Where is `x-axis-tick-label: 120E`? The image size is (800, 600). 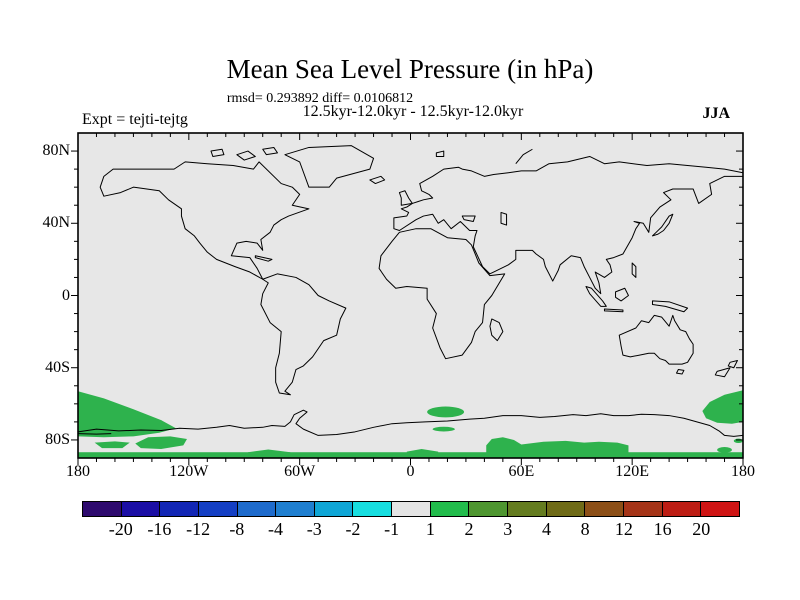
x-axis-tick-label: 120E is located at coordinates (632, 471).